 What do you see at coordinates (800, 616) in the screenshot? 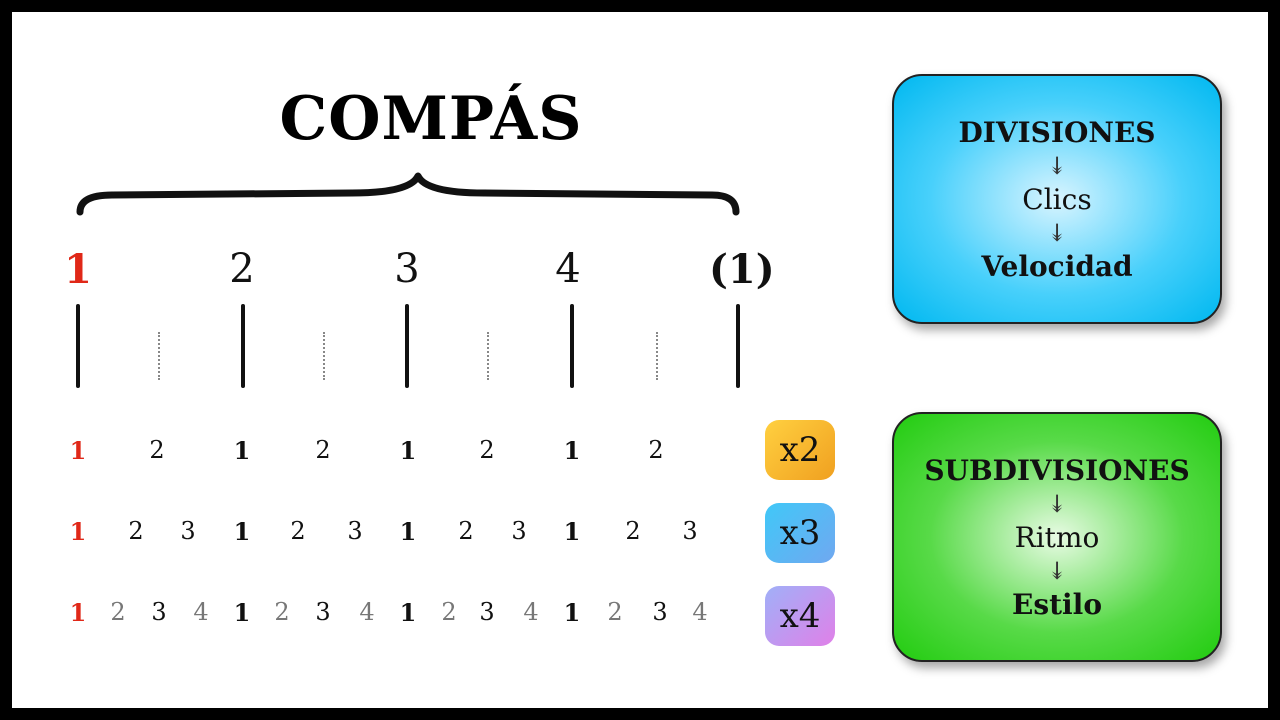
I see `badge-x4: x4` at bounding box center [800, 616].